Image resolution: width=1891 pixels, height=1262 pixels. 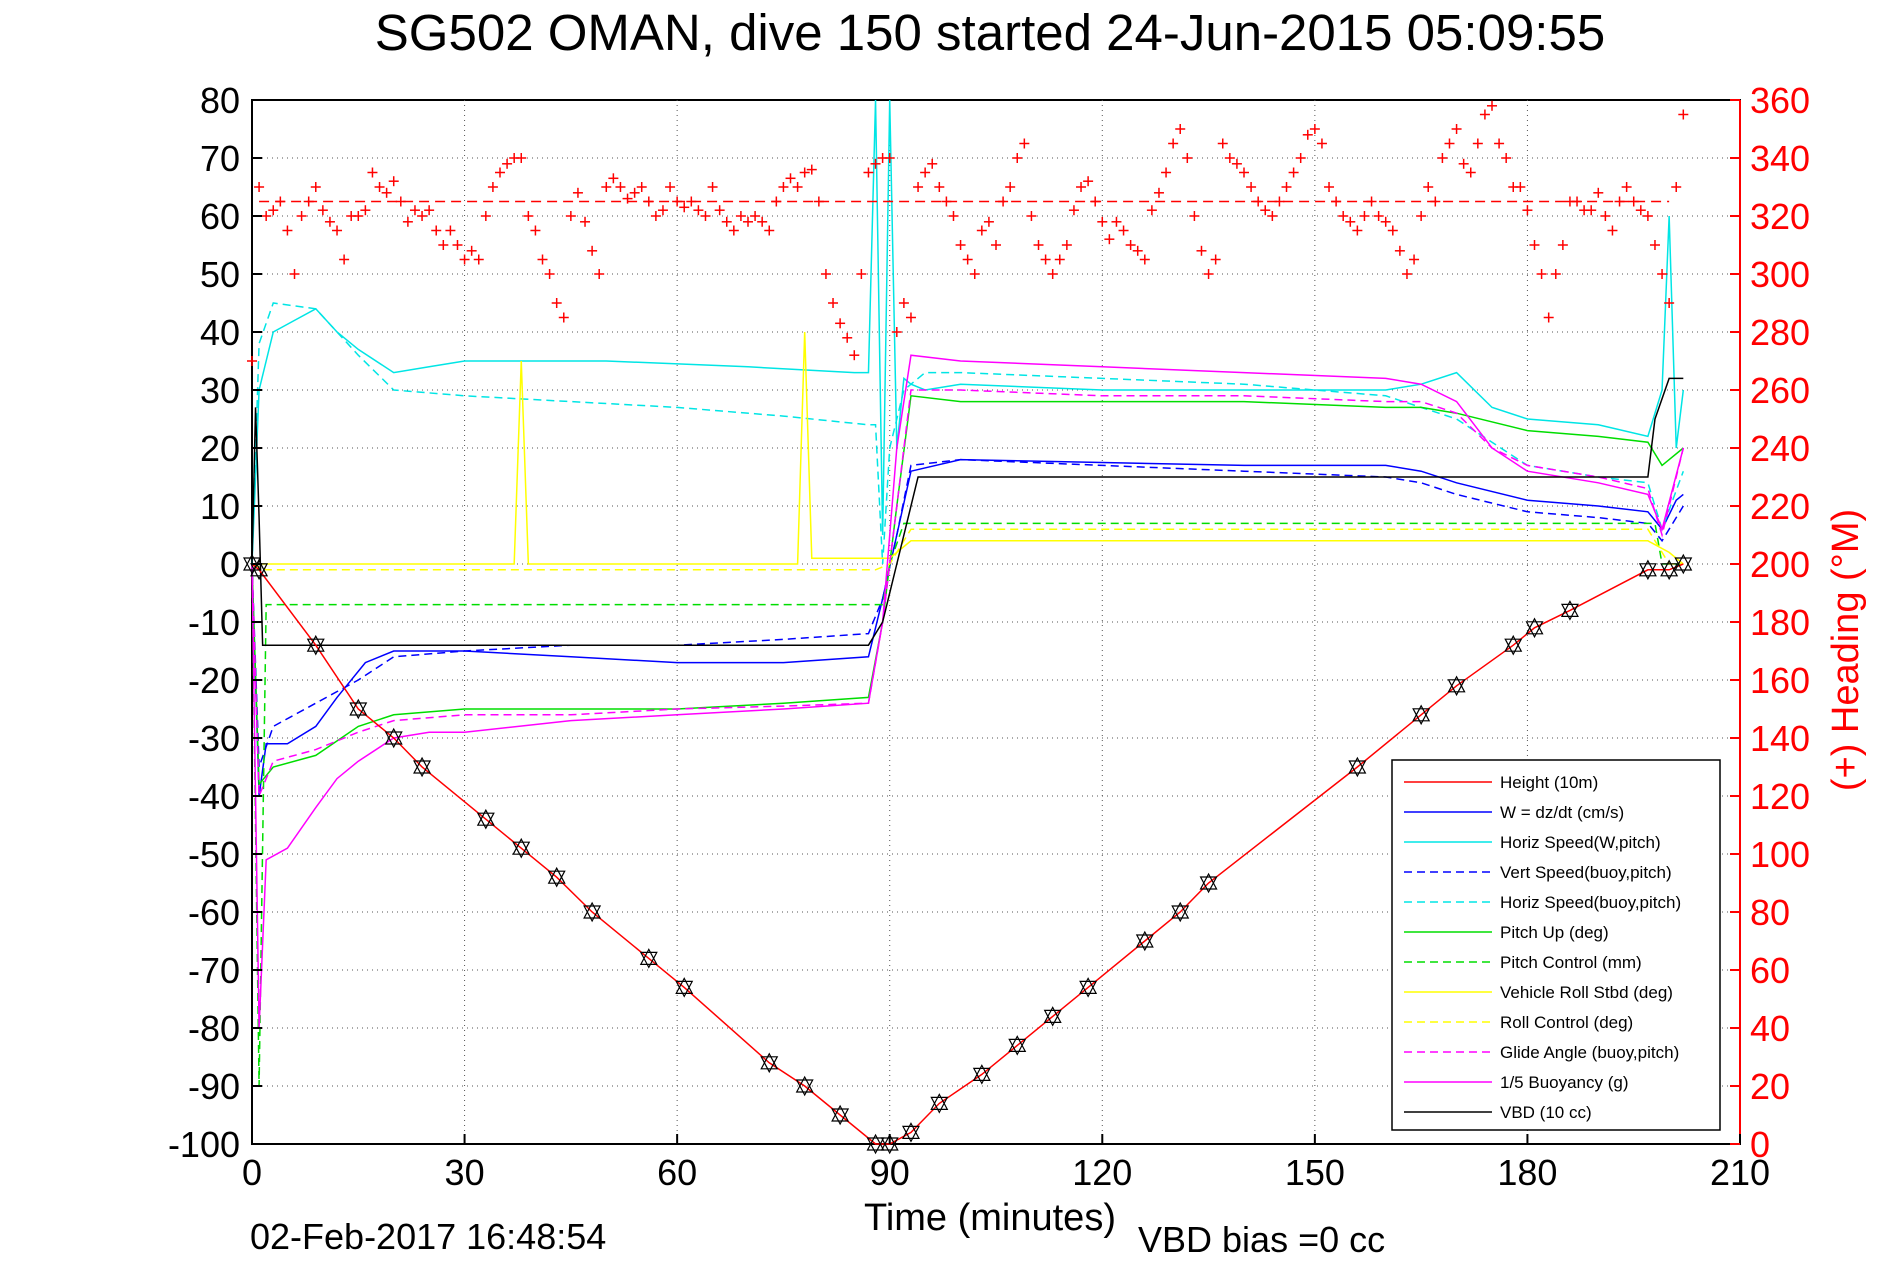 What do you see at coordinates (1770, 1028) in the screenshot?
I see `y2-tick-label: 40` at bounding box center [1770, 1028].